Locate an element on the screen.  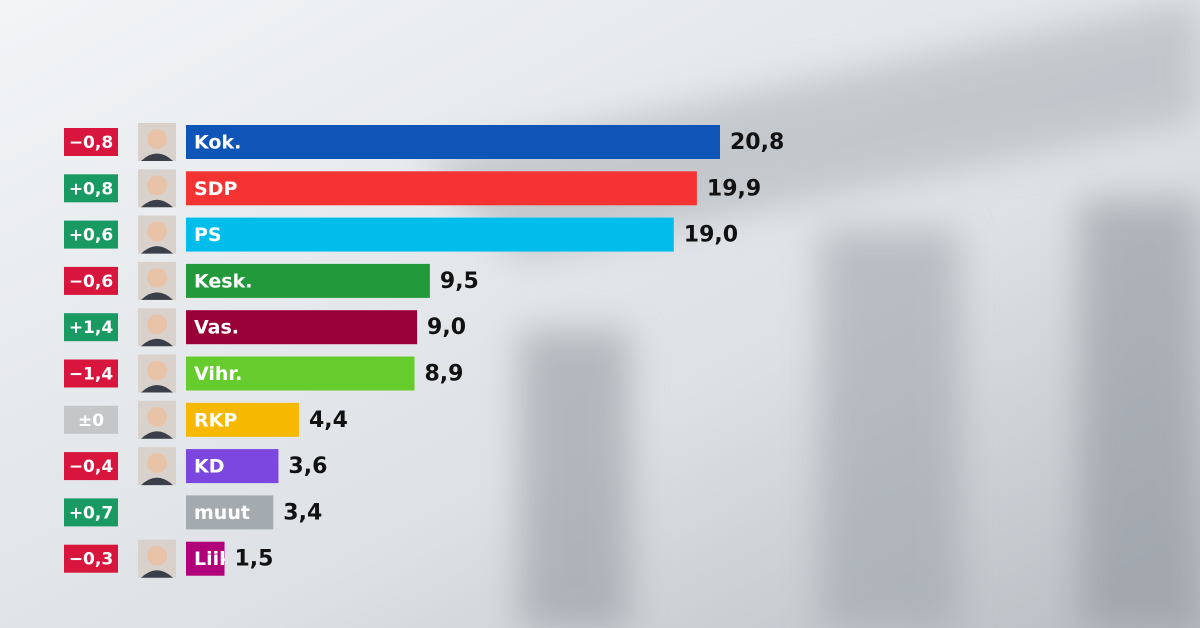
row: +1,4 Vas. 9,0 is located at coordinates (265, 327).